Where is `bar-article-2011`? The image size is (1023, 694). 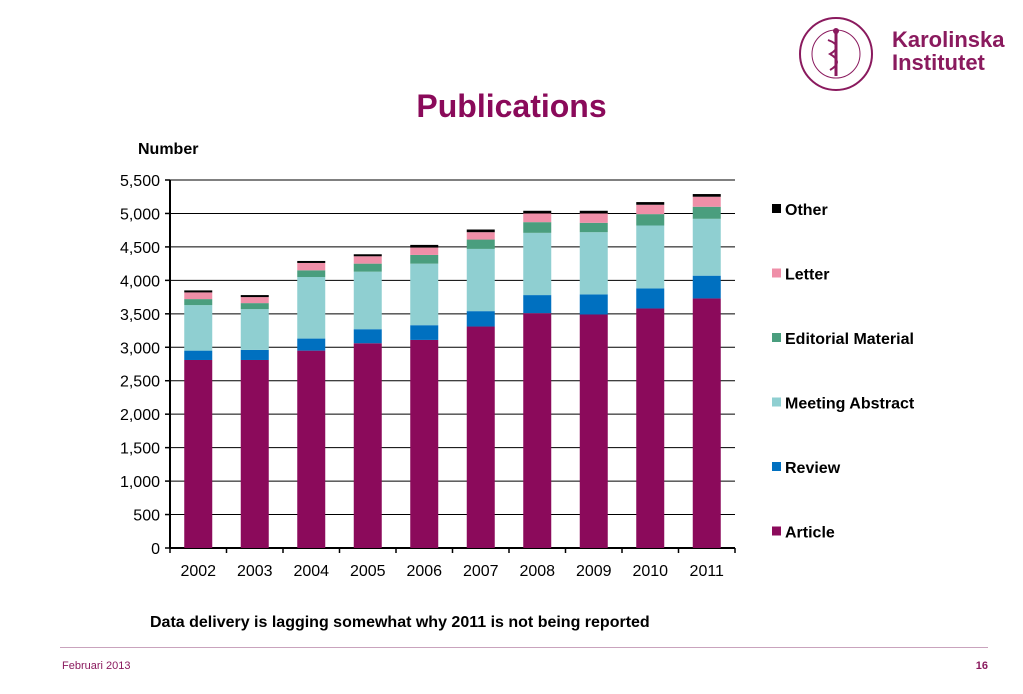
bar-article-2011 is located at coordinates (706, 423).